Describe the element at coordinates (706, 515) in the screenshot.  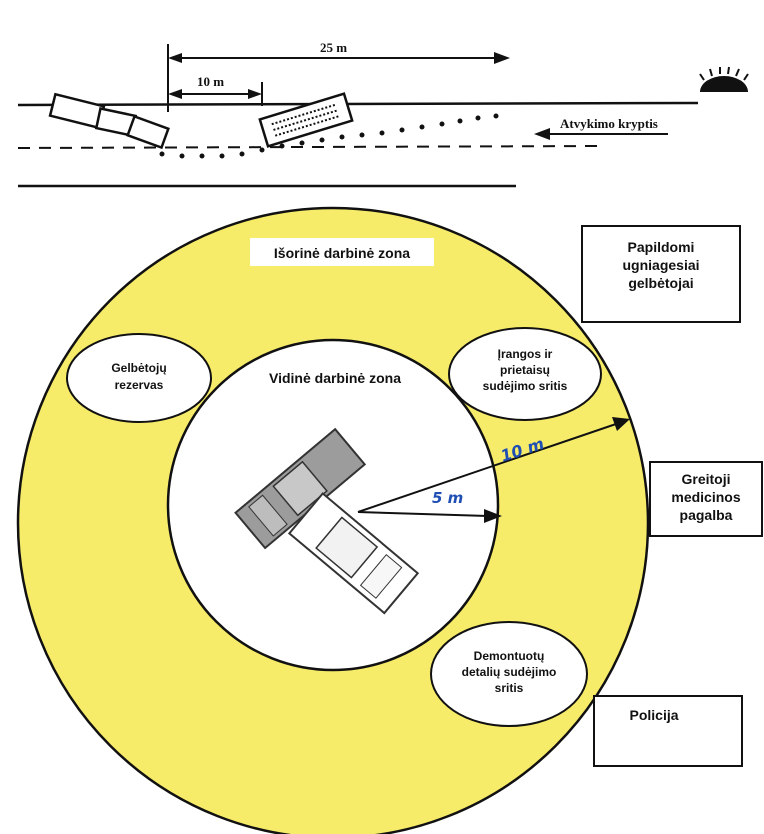
I see `ambulance-label-3: pagalba` at that location.